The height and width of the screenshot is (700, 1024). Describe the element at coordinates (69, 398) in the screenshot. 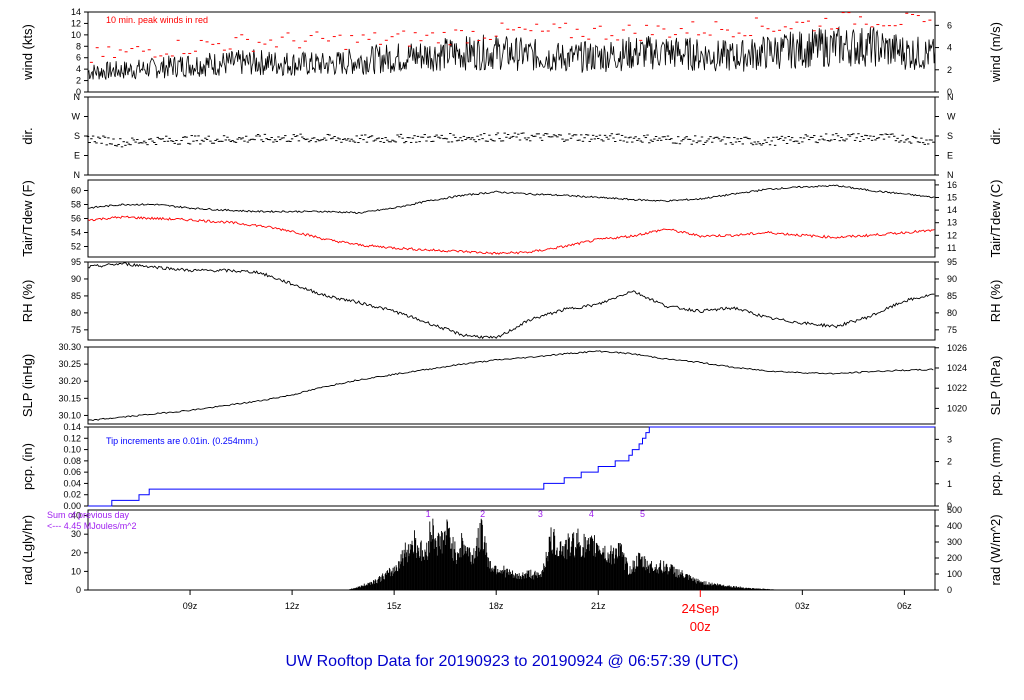

I see `ytick-label-left-slp: 30.15` at that location.